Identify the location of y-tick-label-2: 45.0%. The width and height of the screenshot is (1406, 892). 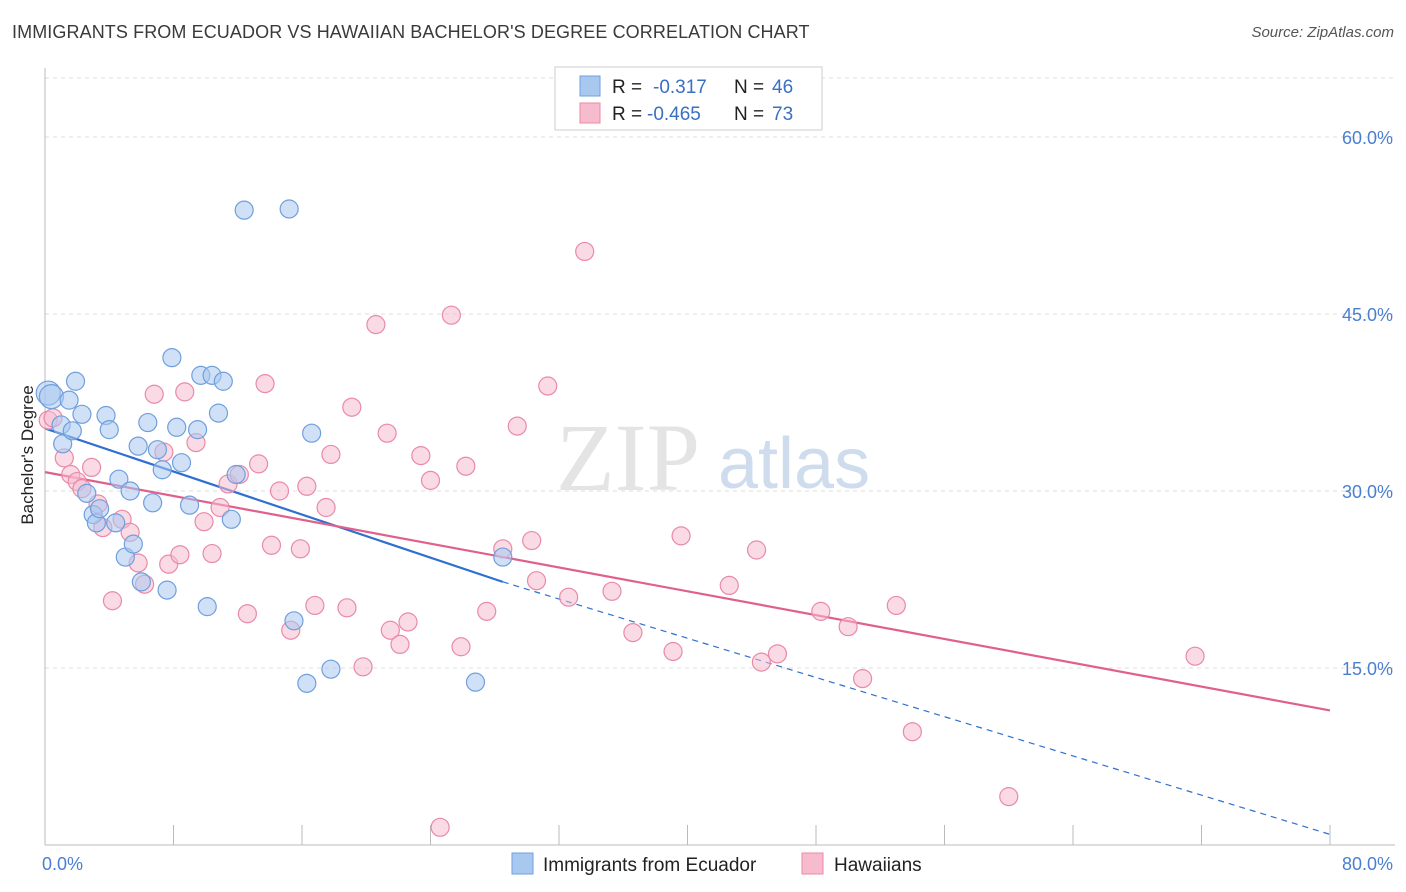
(1367, 315).